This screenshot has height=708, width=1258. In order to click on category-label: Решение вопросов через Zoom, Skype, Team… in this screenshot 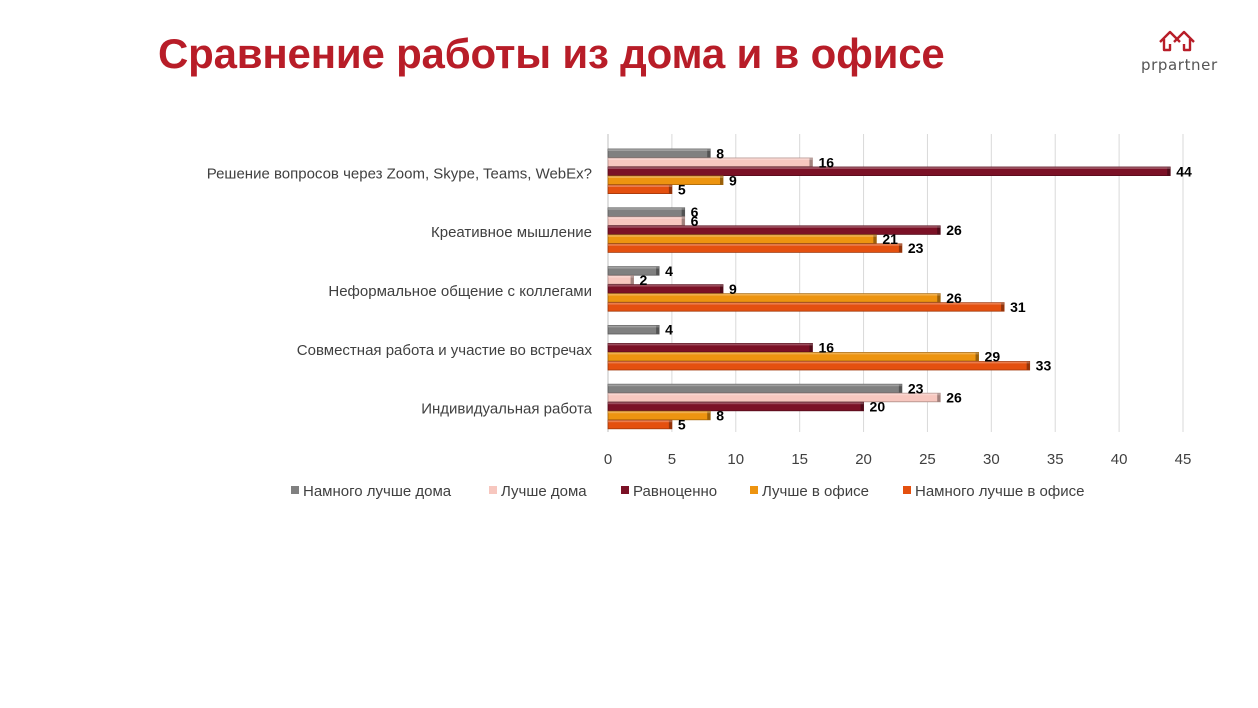, I will do `click(399, 173)`.